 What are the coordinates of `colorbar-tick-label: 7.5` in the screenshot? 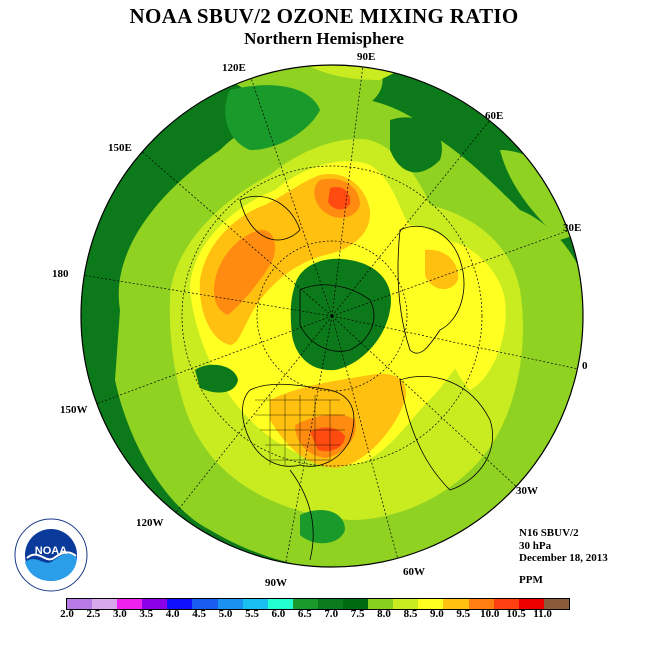 It's located at (357, 614).